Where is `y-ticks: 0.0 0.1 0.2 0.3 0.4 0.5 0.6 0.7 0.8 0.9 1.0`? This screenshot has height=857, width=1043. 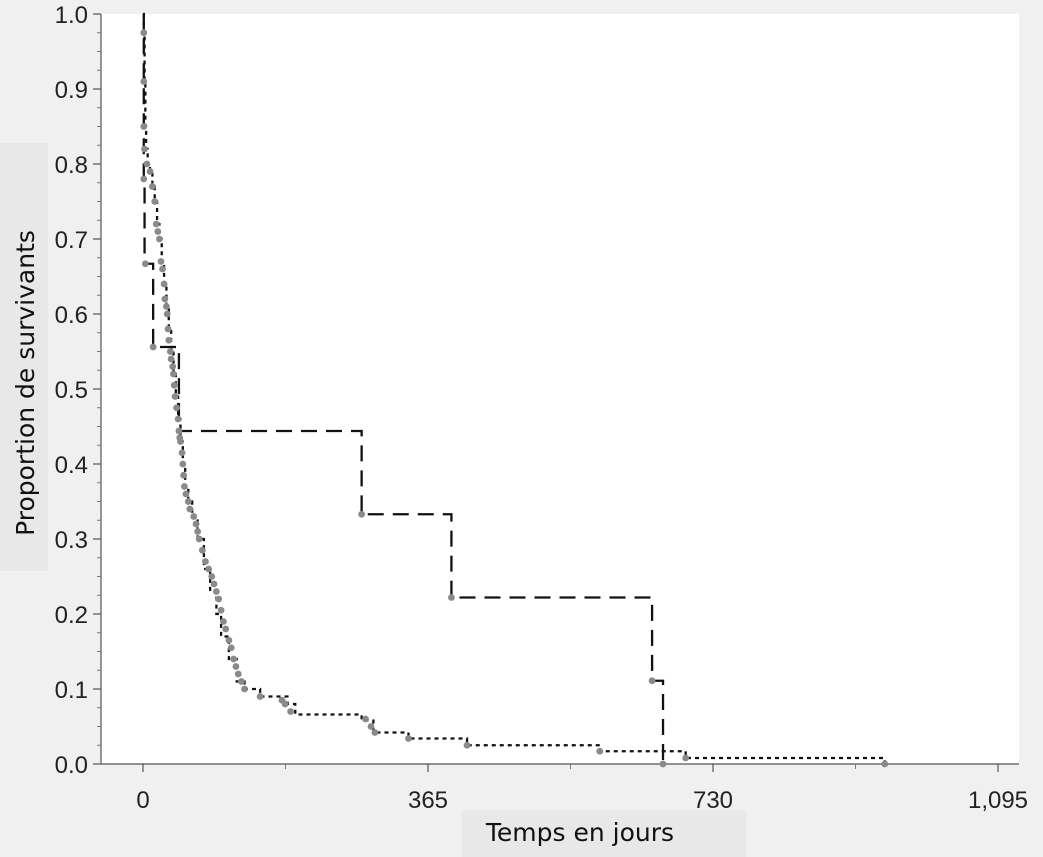
y-ticks: 0.0 0.1 0.2 0.3 0.4 0.5 0.6 0.7 0.8 0.9 1.0 is located at coordinates (78, 390).